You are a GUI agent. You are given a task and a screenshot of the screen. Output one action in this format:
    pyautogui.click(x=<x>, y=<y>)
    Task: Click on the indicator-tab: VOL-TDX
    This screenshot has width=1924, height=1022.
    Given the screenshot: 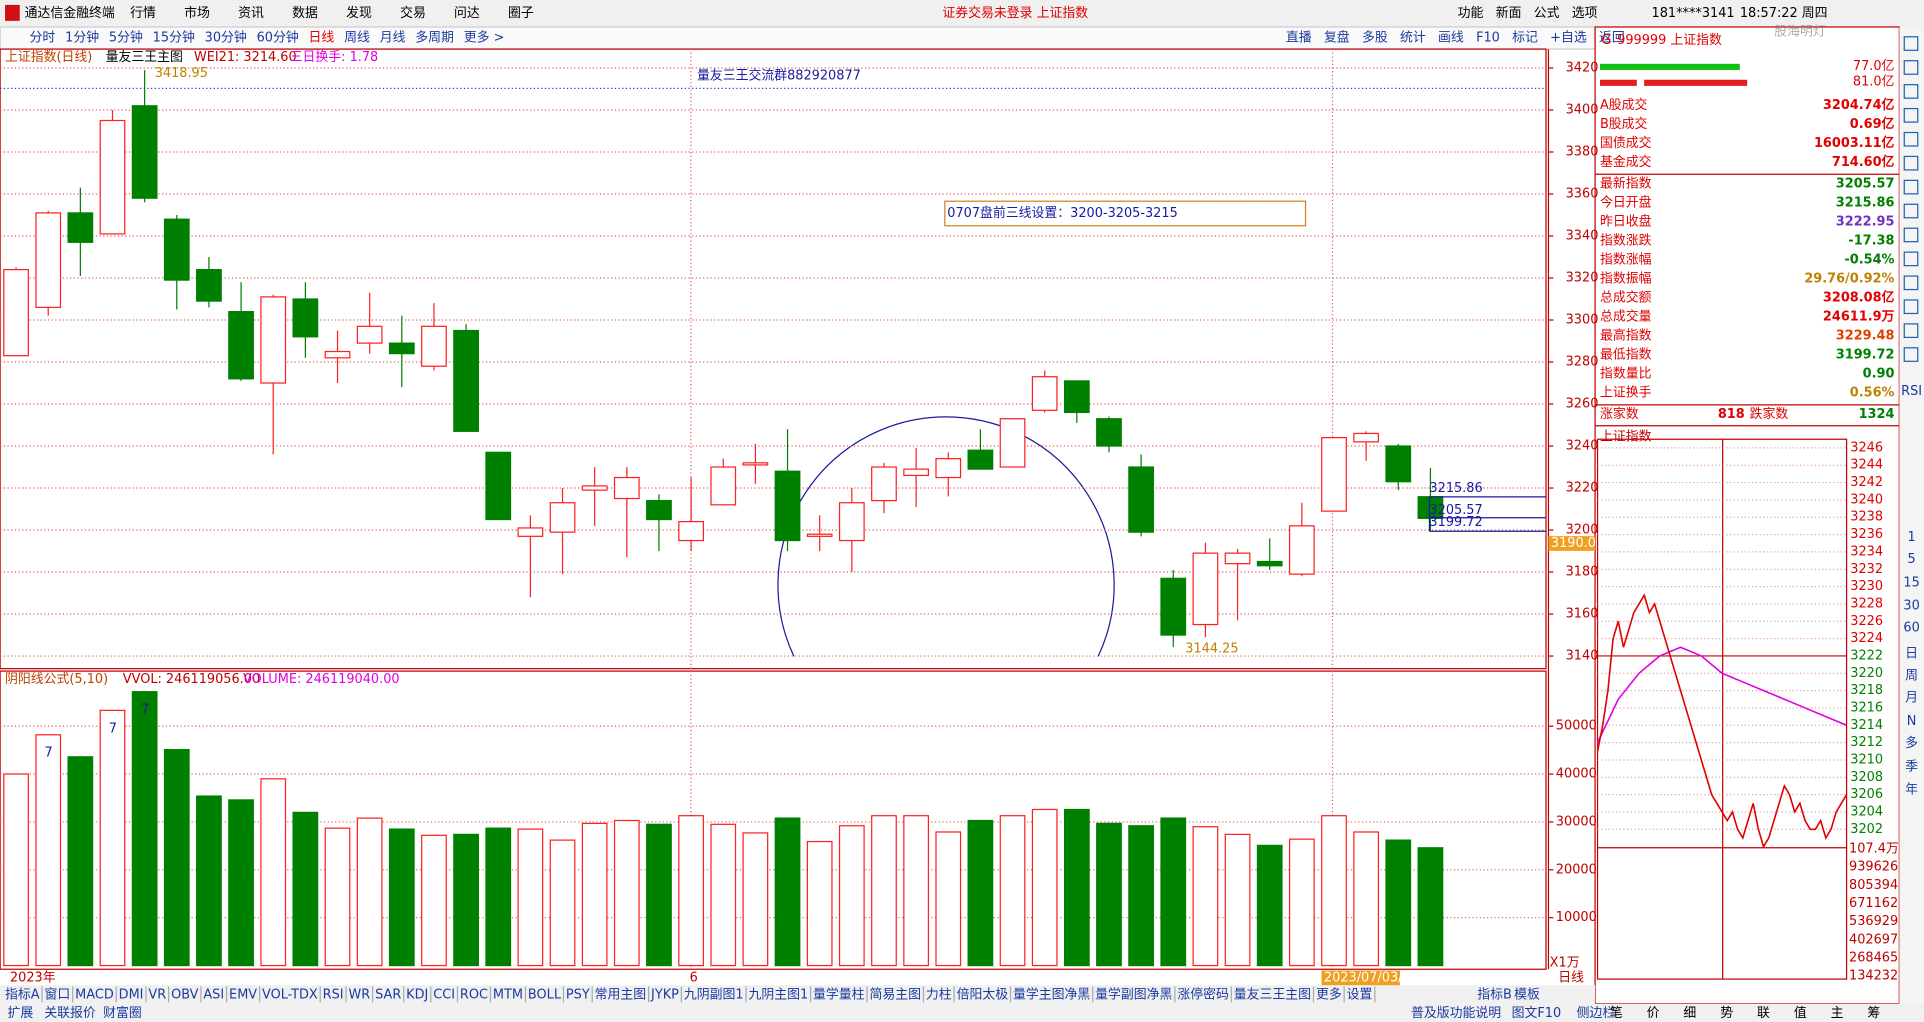 What is the action you would take?
    pyautogui.click(x=290, y=995)
    